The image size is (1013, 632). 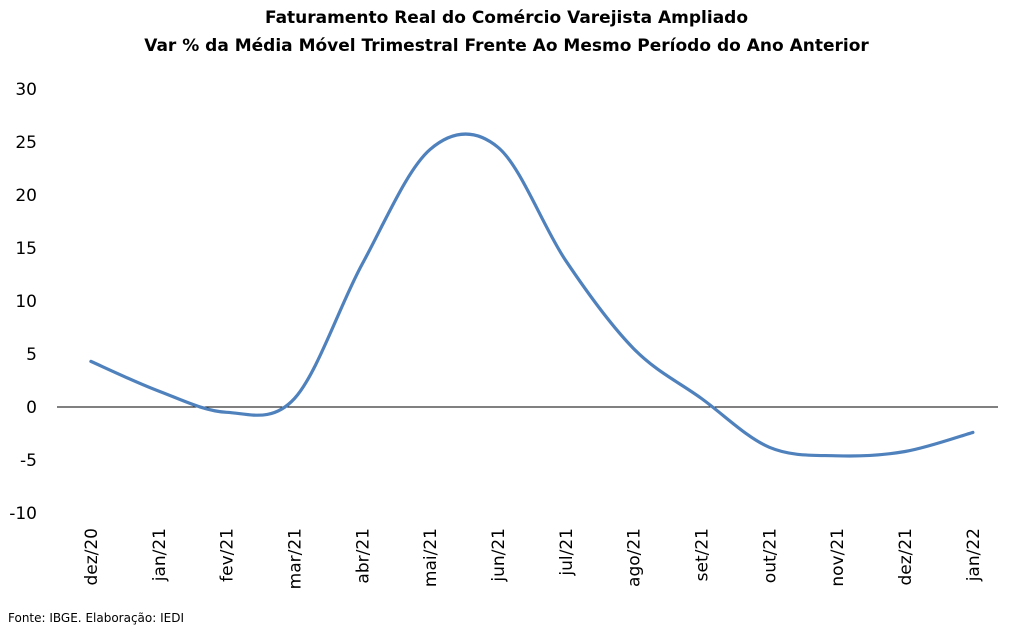 What do you see at coordinates (974, 555) in the screenshot?
I see `x-tick-label: jan/22` at bounding box center [974, 555].